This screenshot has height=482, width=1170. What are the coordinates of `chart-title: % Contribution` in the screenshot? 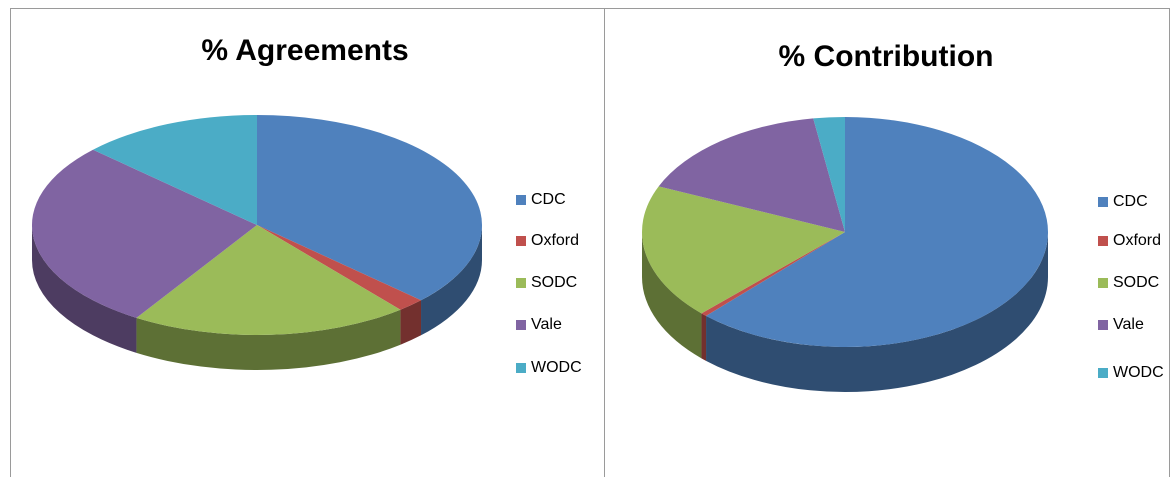 It's located at (886, 56).